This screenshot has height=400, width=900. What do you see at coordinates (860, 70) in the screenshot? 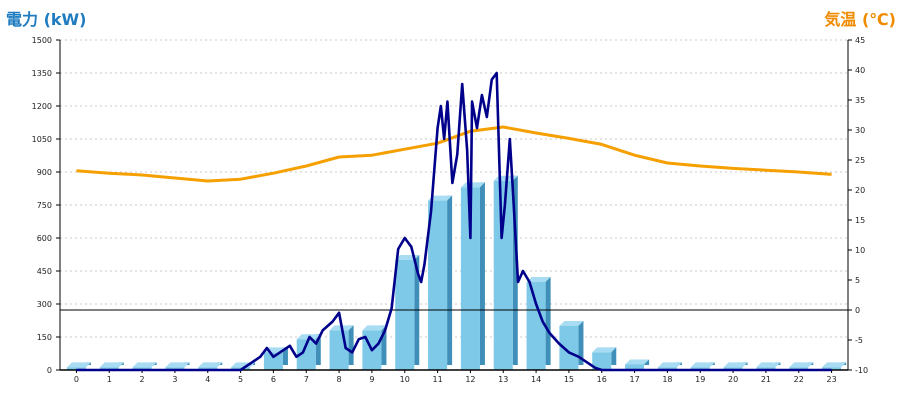
I see `y-right-tick-label: 40` at bounding box center [860, 70].